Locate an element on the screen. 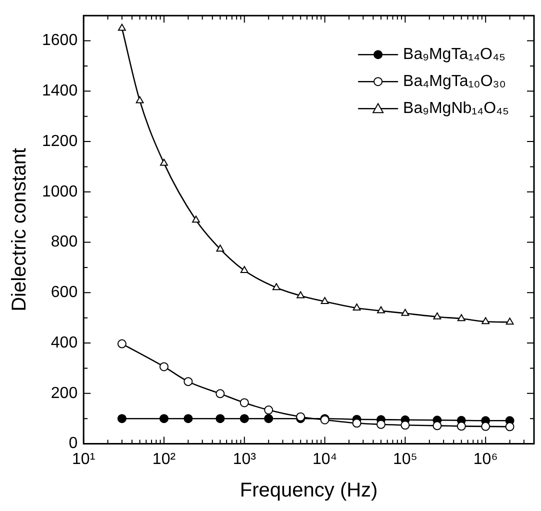  y-tick-label: 400 is located at coordinates (64, 343).